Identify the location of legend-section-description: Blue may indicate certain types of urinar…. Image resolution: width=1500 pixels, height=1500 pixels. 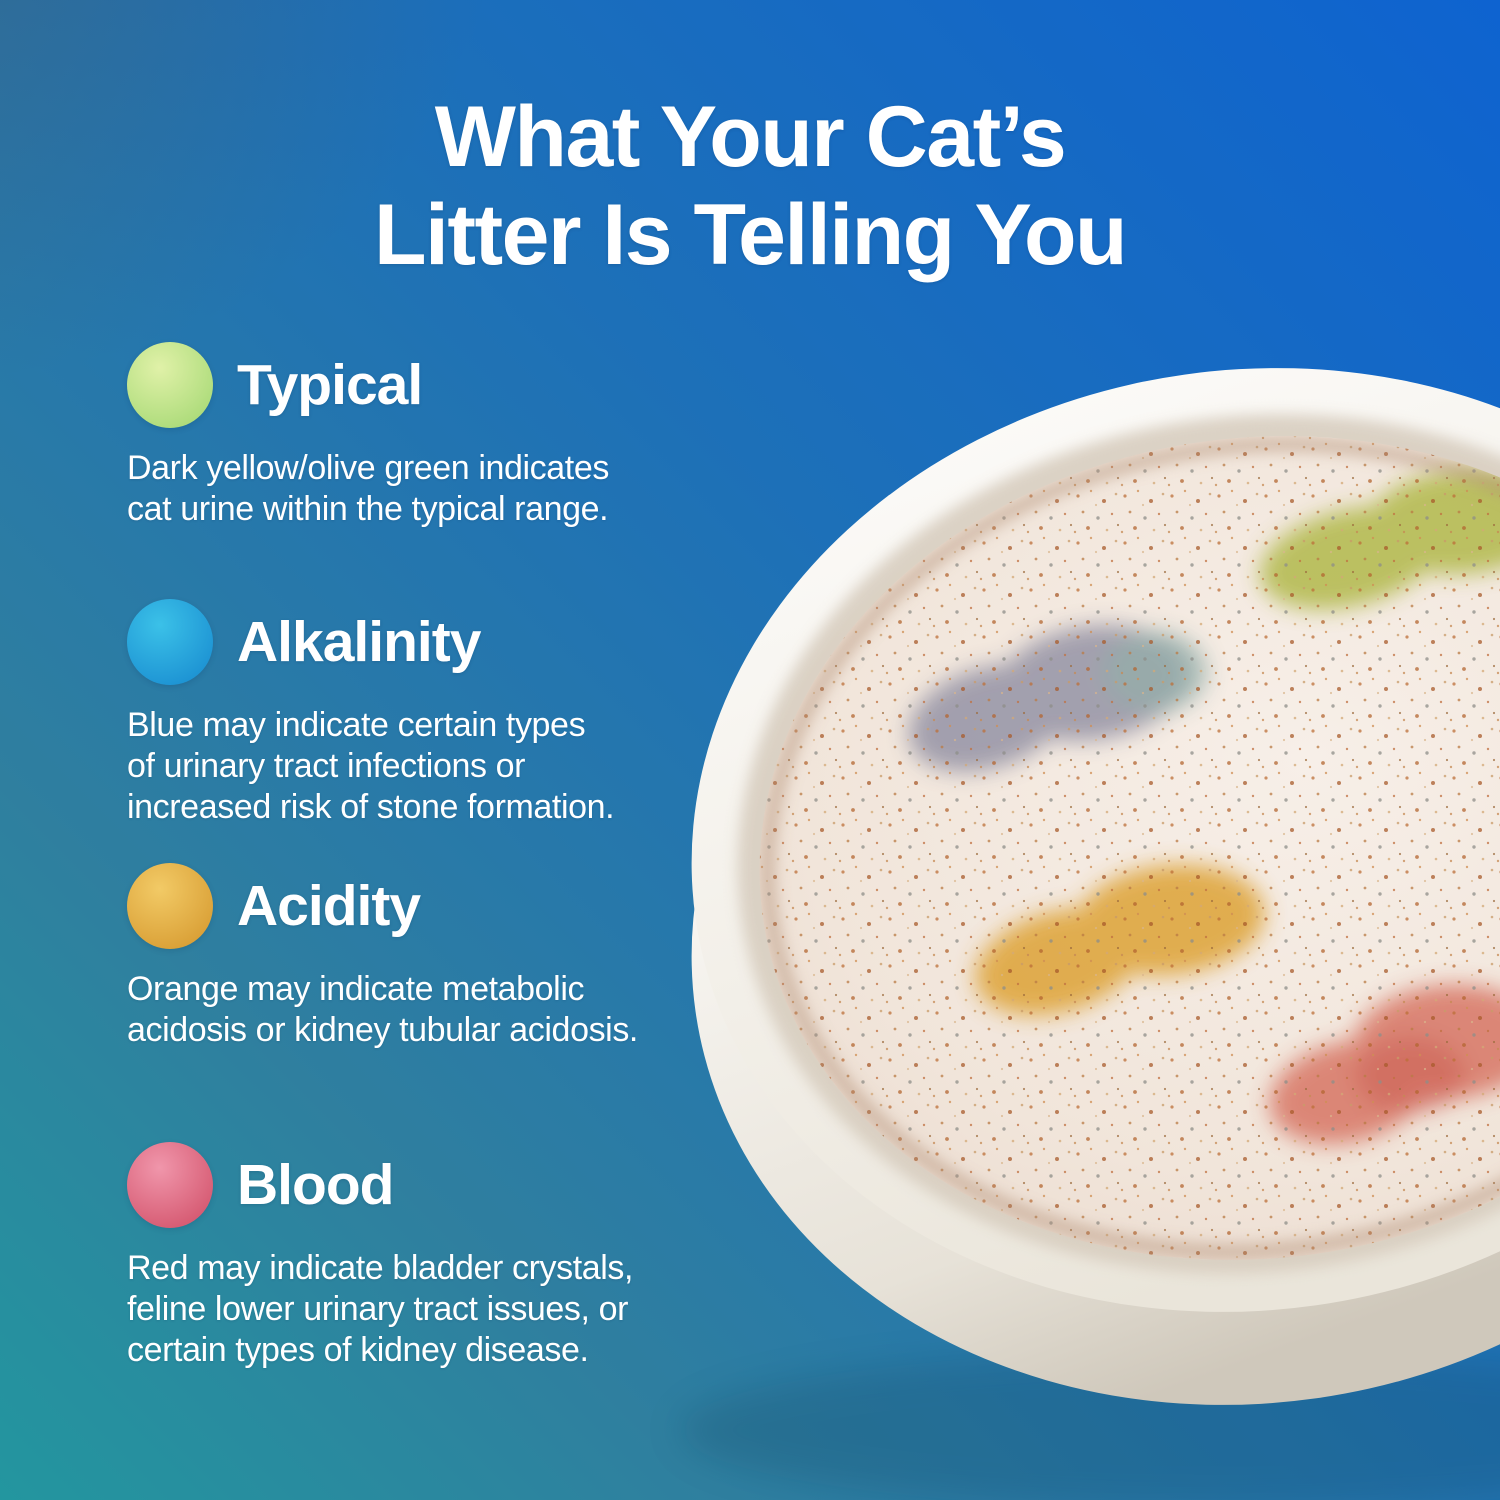
(371, 766).